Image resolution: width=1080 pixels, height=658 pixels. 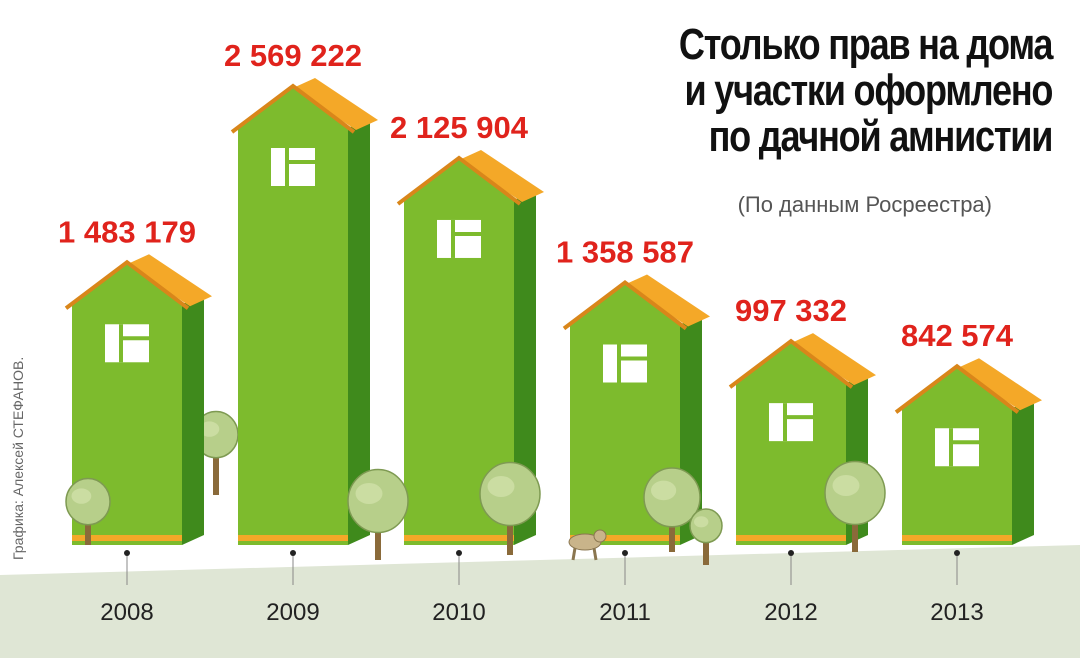 What do you see at coordinates (292, 612) in the screenshot?
I see `x-tick-label: 2009` at bounding box center [292, 612].